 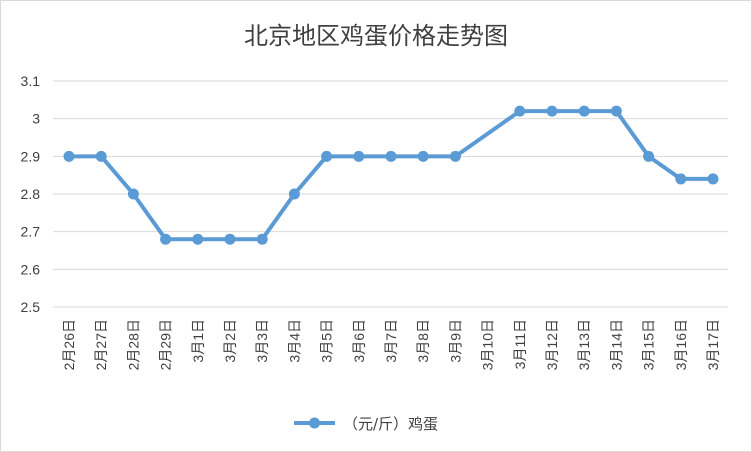 I want to click on x-tick-label: 3月16日, so click(x=681, y=344).